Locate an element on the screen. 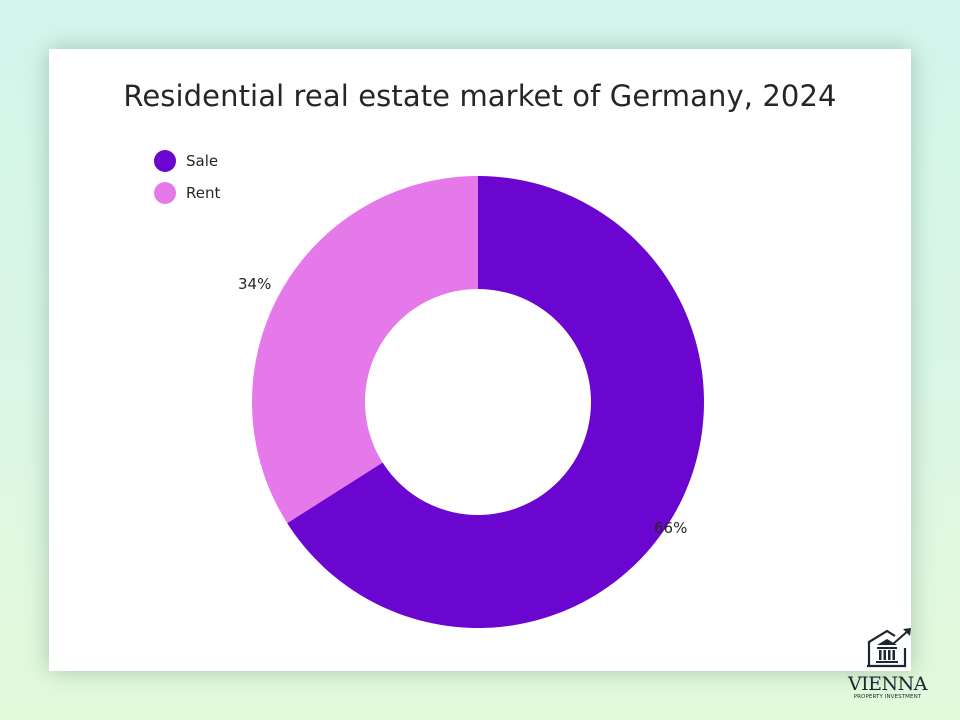  legend-swatch-rent is located at coordinates (165, 193).